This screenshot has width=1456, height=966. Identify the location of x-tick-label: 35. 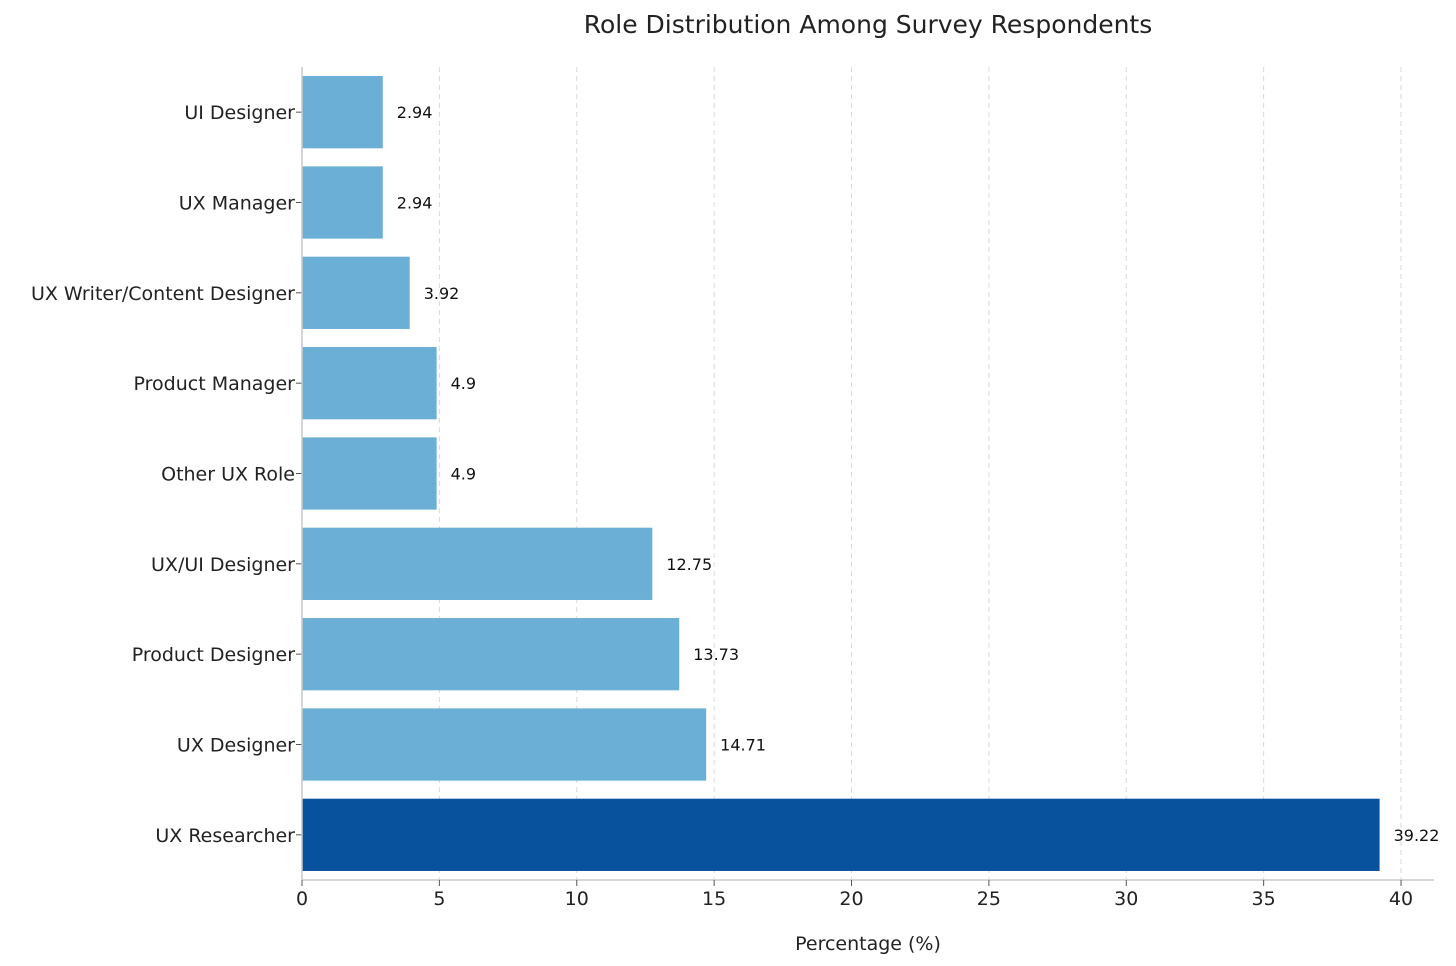
(1264, 899).